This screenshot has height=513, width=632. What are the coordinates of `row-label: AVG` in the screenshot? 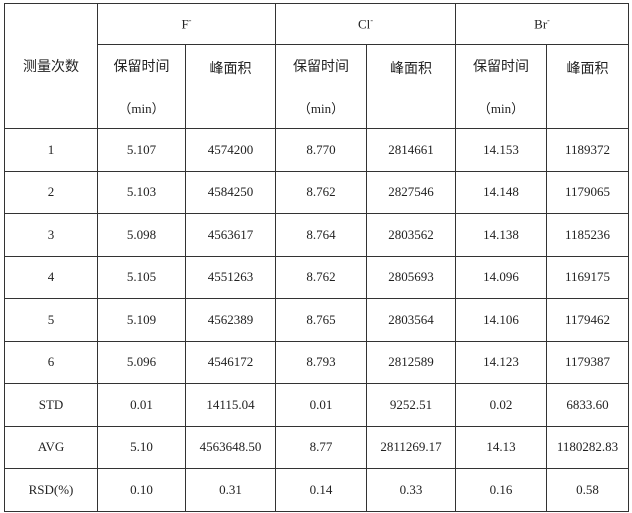 It's located at (51, 447).